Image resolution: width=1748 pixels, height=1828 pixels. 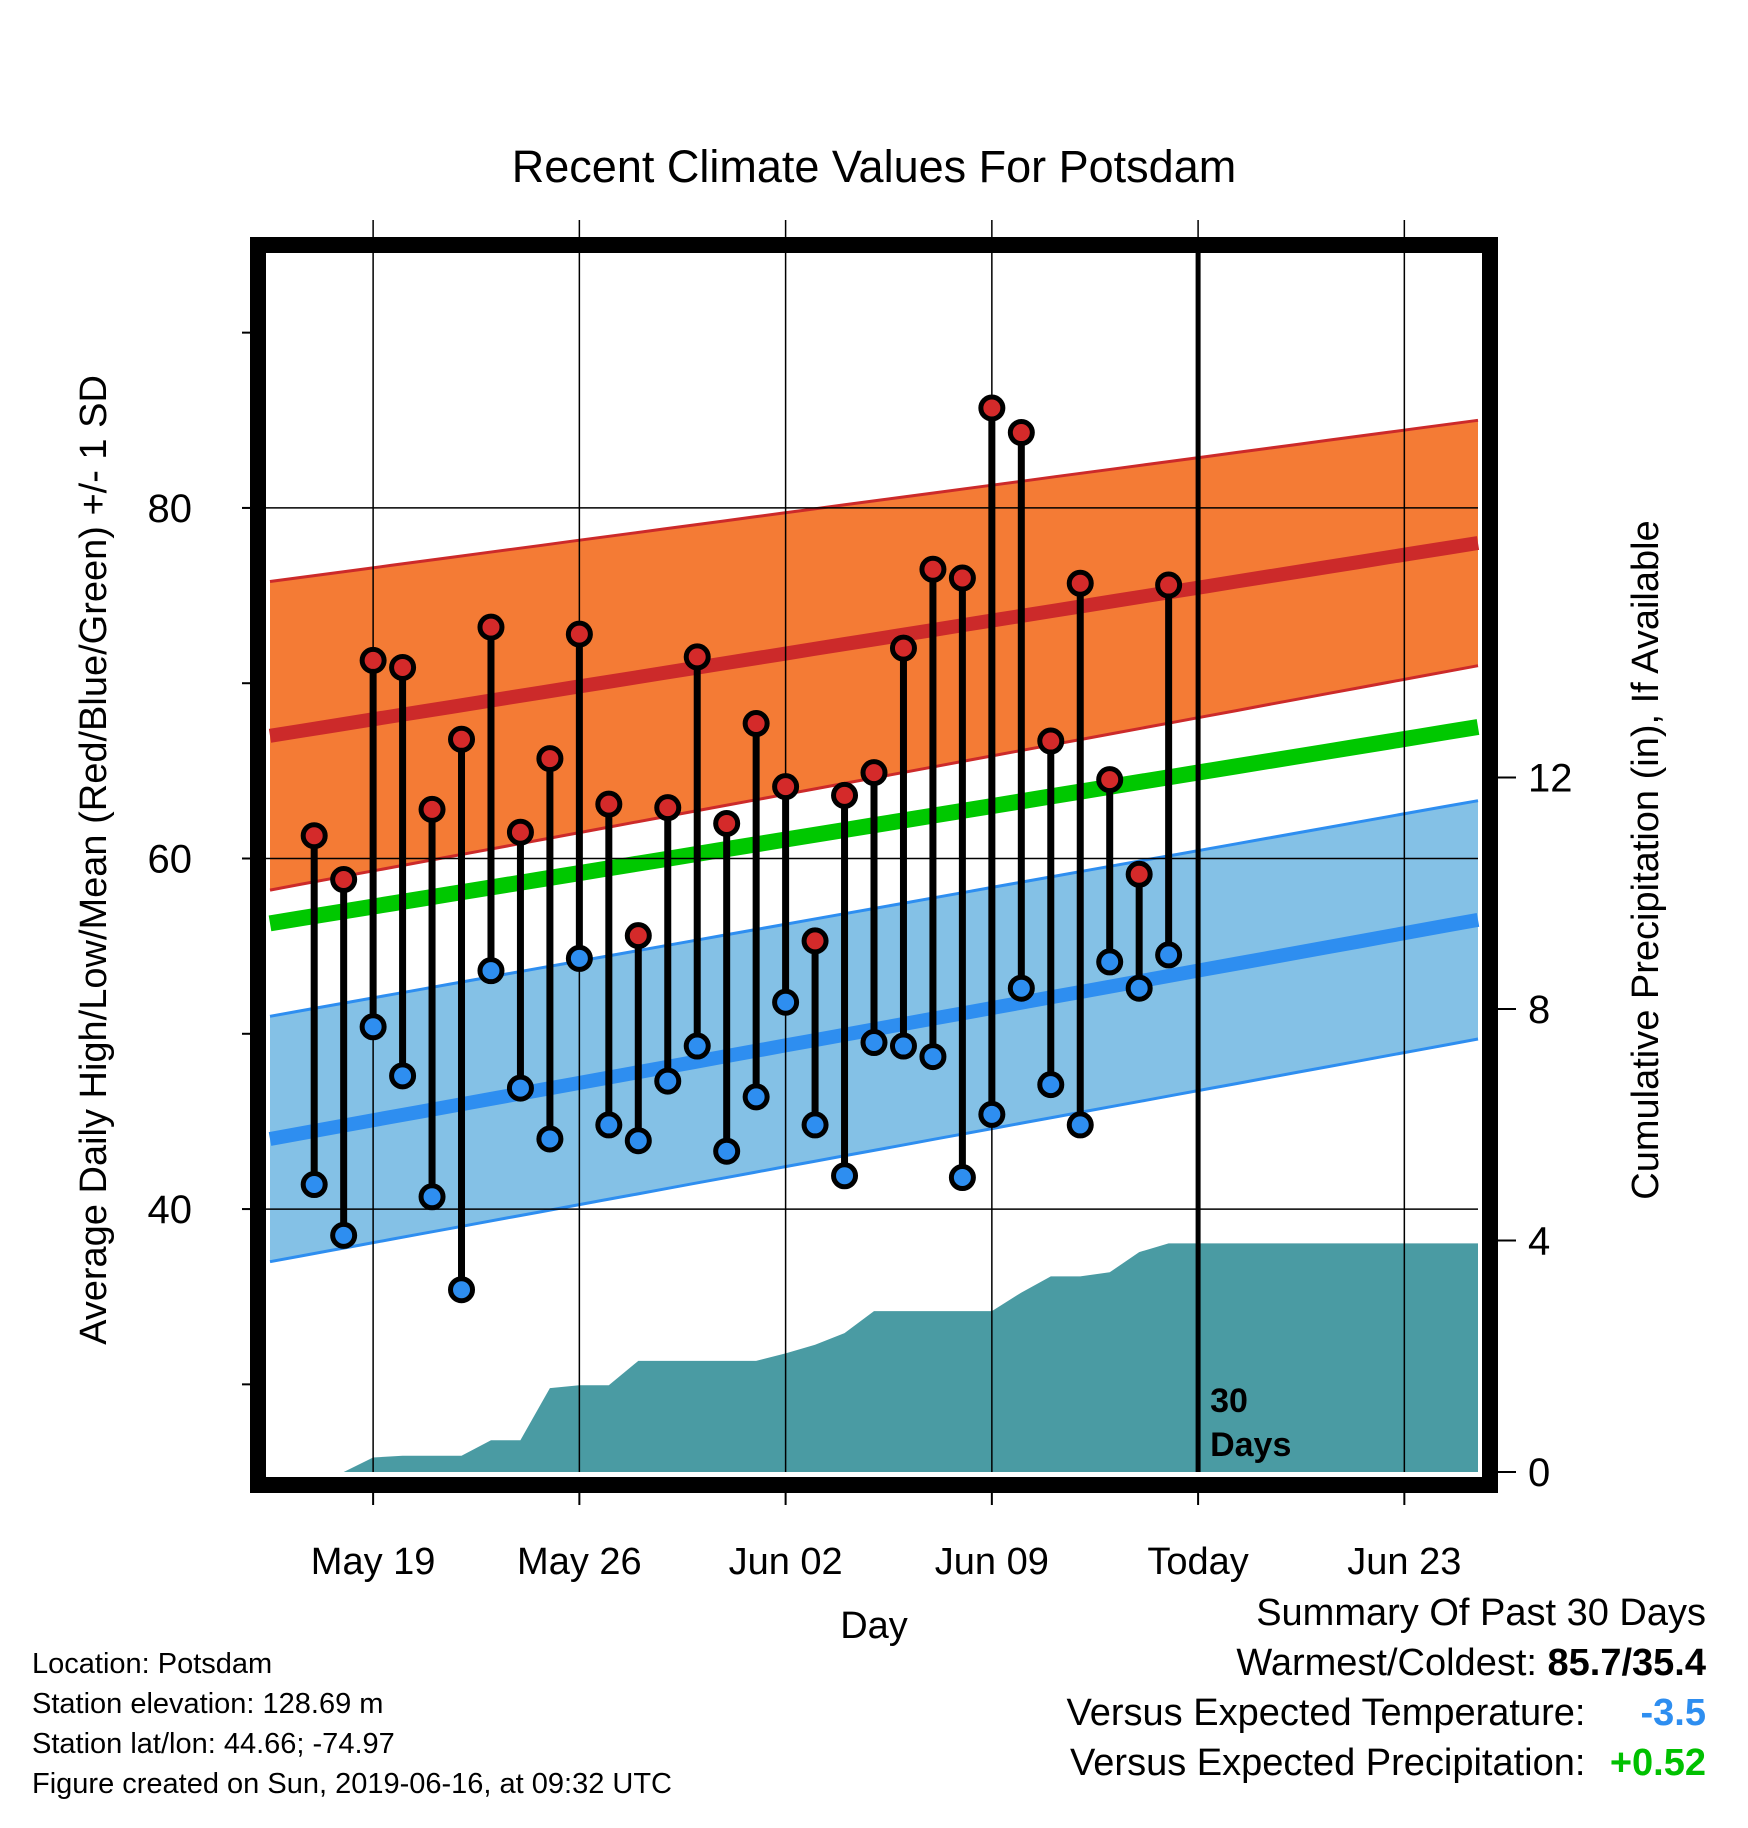 What do you see at coordinates (1326, 1713) in the screenshot?
I see `temp-departure-label: Versus Expected Temperature:` at bounding box center [1326, 1713].